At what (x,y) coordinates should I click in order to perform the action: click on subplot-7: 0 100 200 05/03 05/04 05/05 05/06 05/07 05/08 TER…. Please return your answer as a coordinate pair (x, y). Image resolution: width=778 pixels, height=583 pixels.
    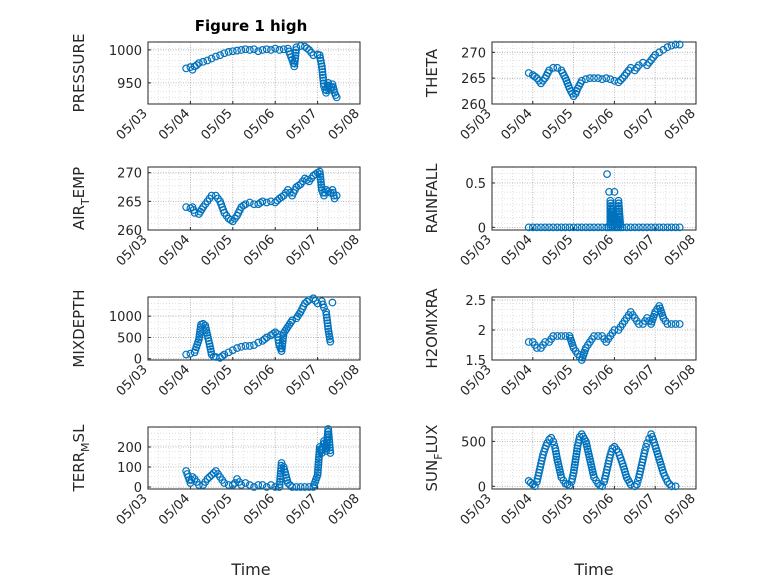
    Looking at the image, I should click on (216, 476).